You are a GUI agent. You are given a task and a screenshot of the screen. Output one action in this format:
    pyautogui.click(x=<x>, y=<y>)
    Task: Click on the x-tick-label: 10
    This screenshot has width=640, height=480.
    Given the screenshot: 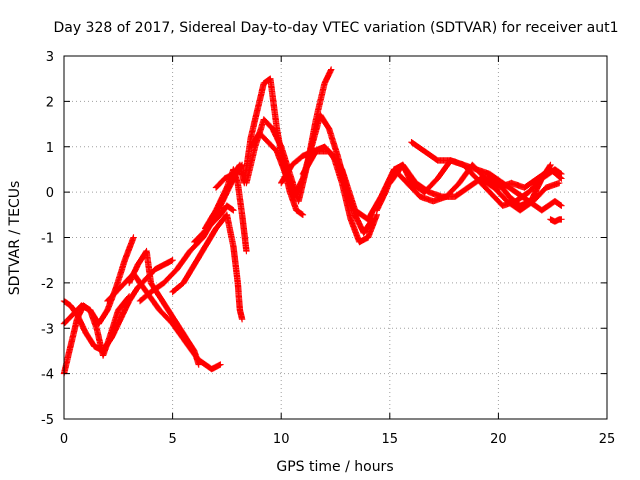 What is the action you would take?
    pyautogui.click(x=281, y=439)
    